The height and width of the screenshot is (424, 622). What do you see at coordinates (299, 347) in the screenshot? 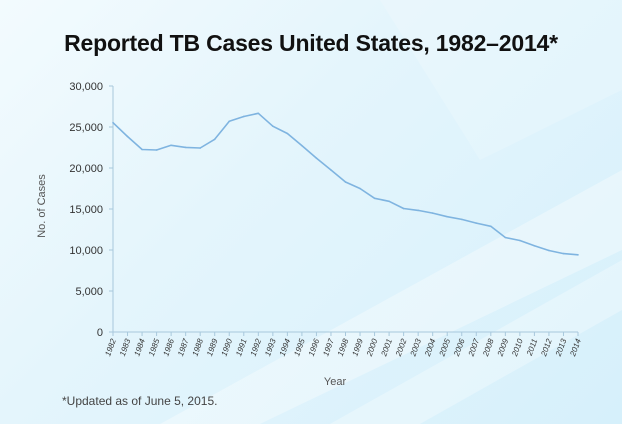
I see `x-tick-label: 1995` at bounding box center [299, 347].